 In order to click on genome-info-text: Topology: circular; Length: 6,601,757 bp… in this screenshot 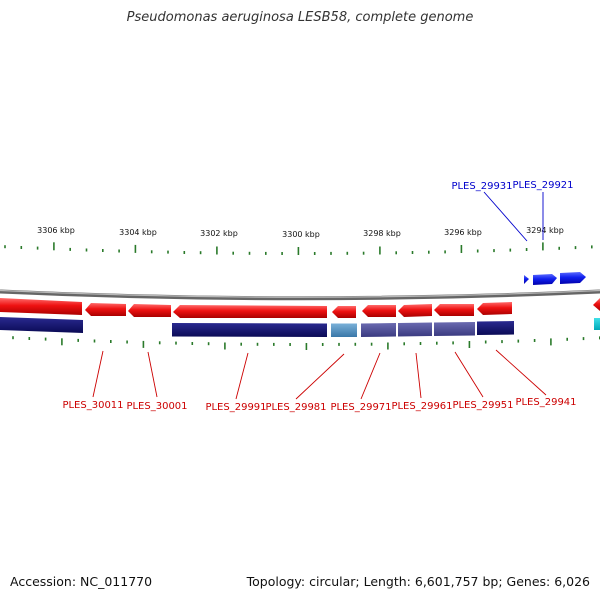, I will do `click(418, 581)`.